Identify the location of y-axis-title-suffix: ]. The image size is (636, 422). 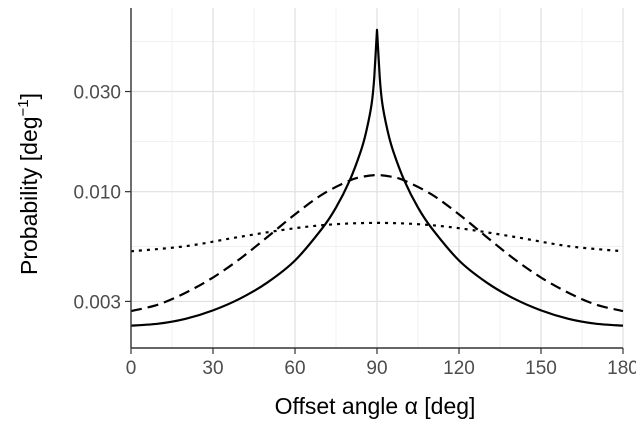
(29, 96).